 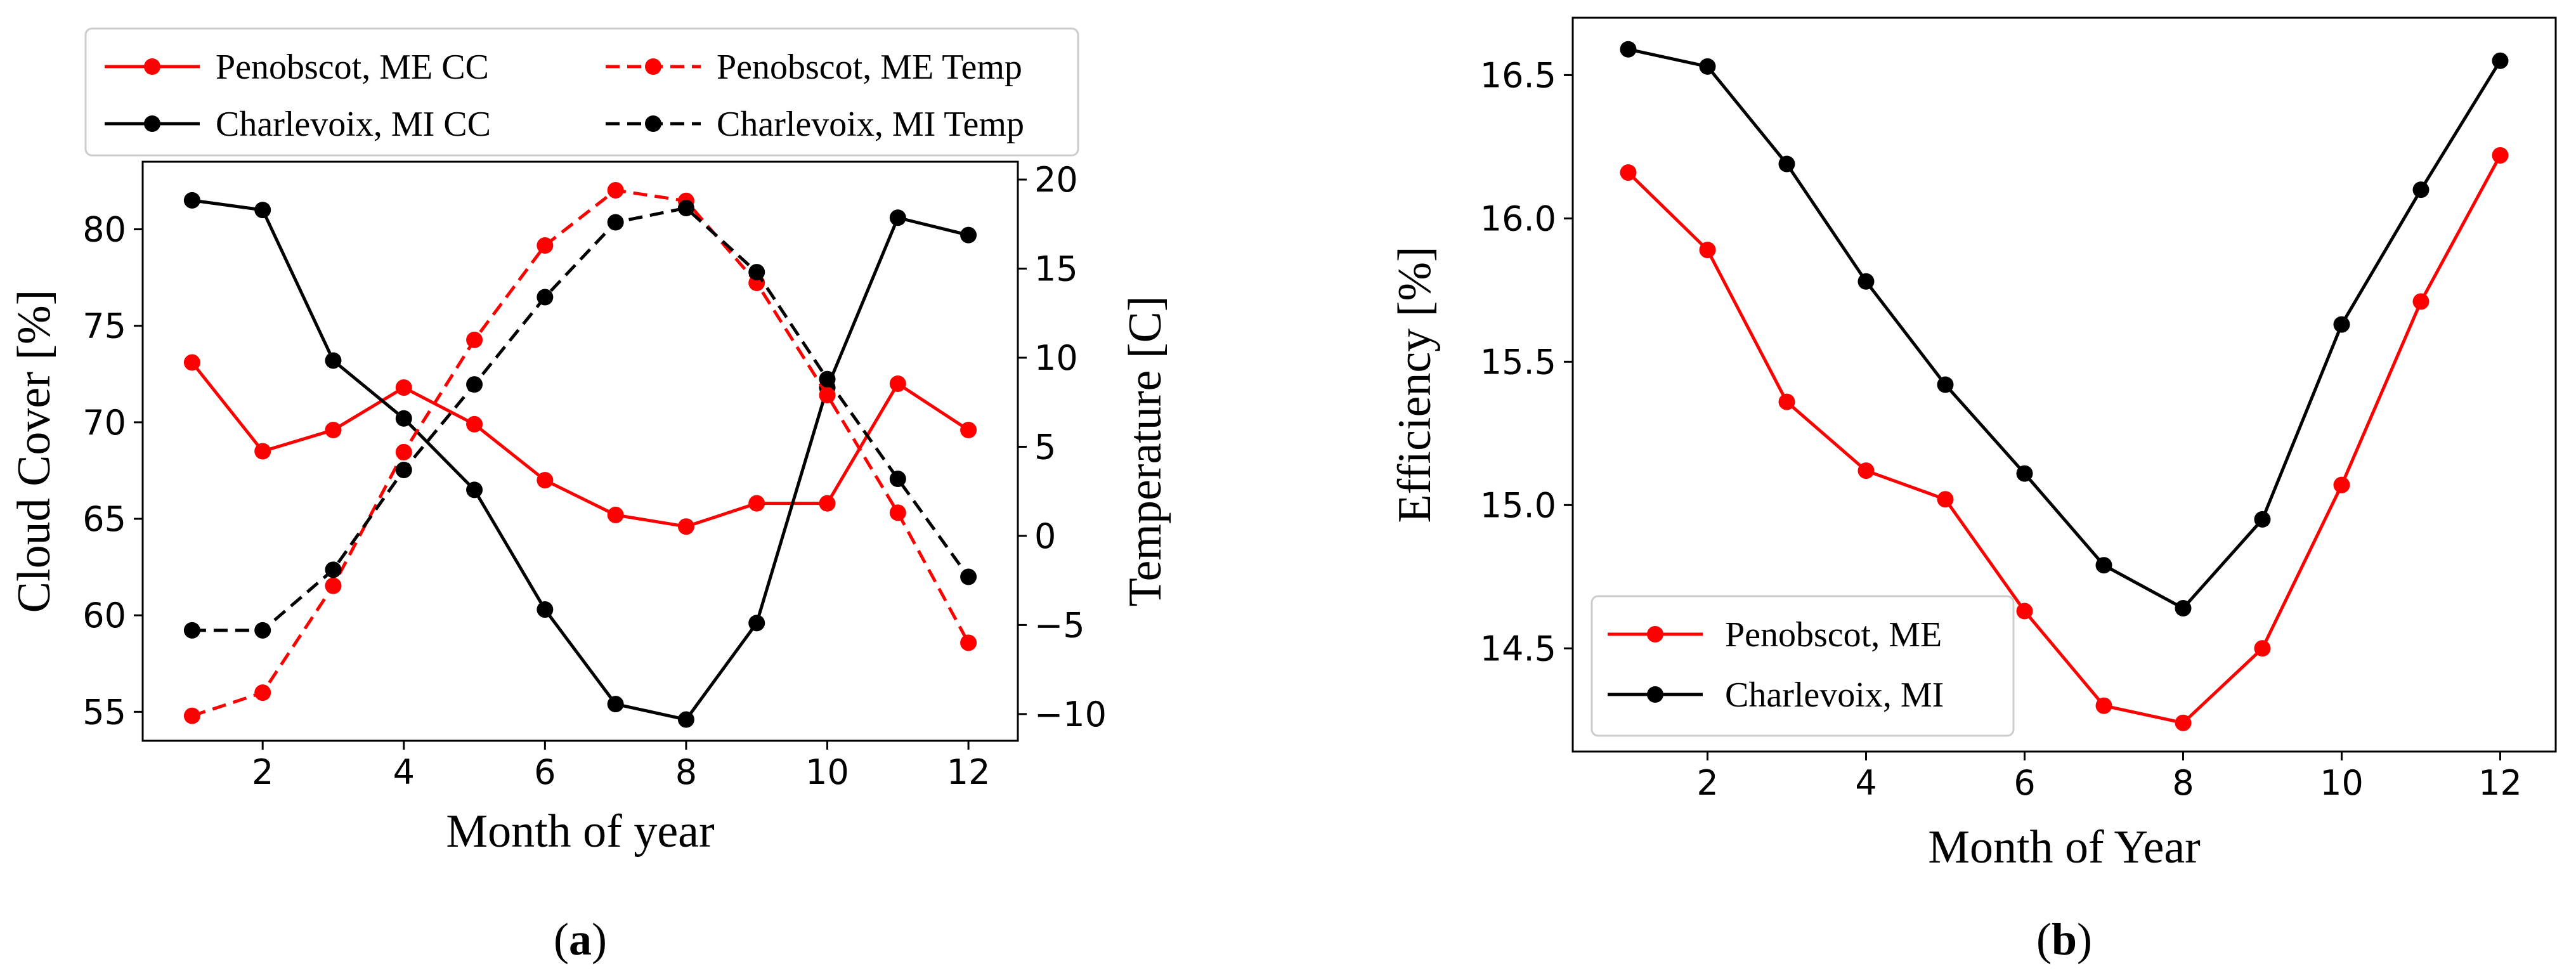 I want to click on panel-caption-letter-a: a, so click(x=581, y=939).